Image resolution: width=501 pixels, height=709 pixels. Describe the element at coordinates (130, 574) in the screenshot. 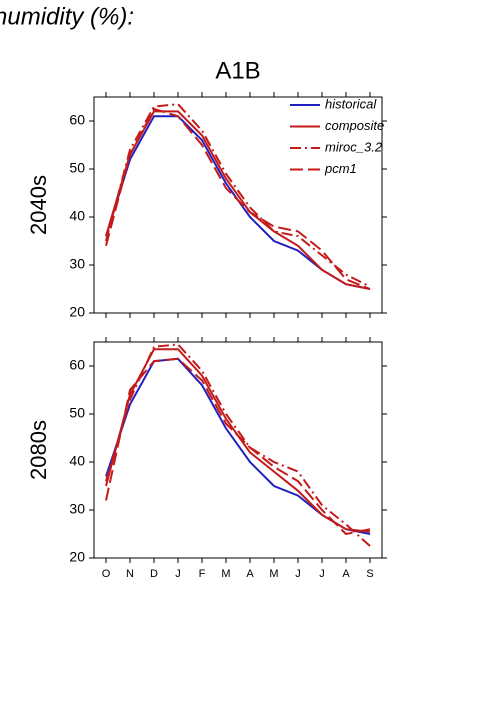

I see `x-tick-label: N` at that location.